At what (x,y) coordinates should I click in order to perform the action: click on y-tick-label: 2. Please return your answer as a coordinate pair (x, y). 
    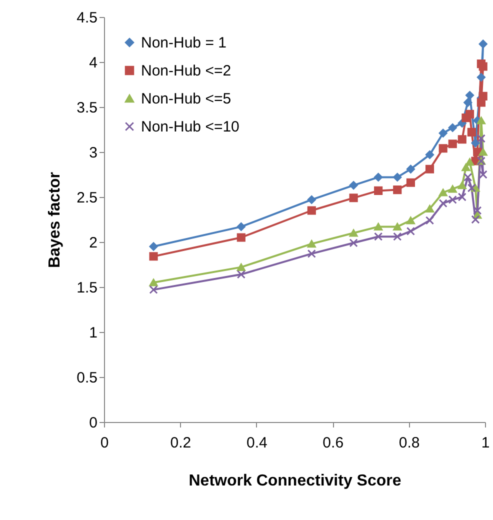
    Looking at the image, I should click on (93, 243).